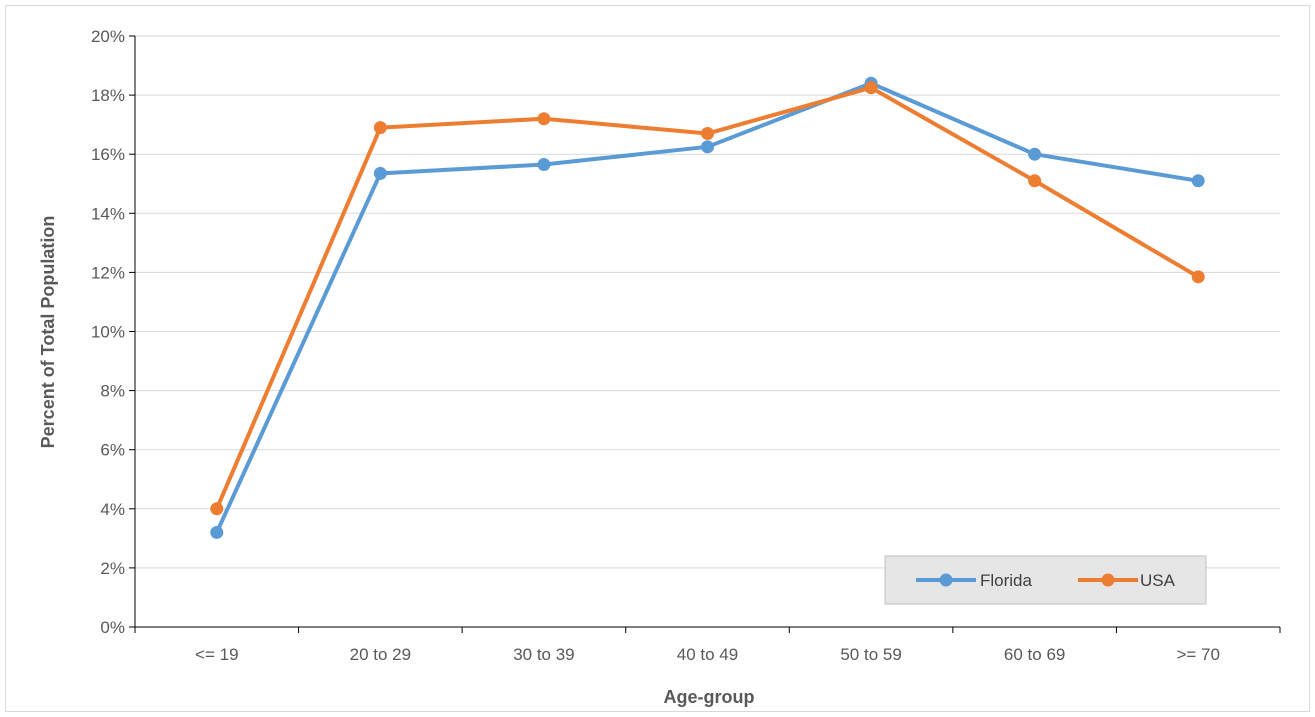 Image resolution: width=1315 pixels, height=717 pixels. I want to click on y-tick-label: 16%, so click(108, 154).